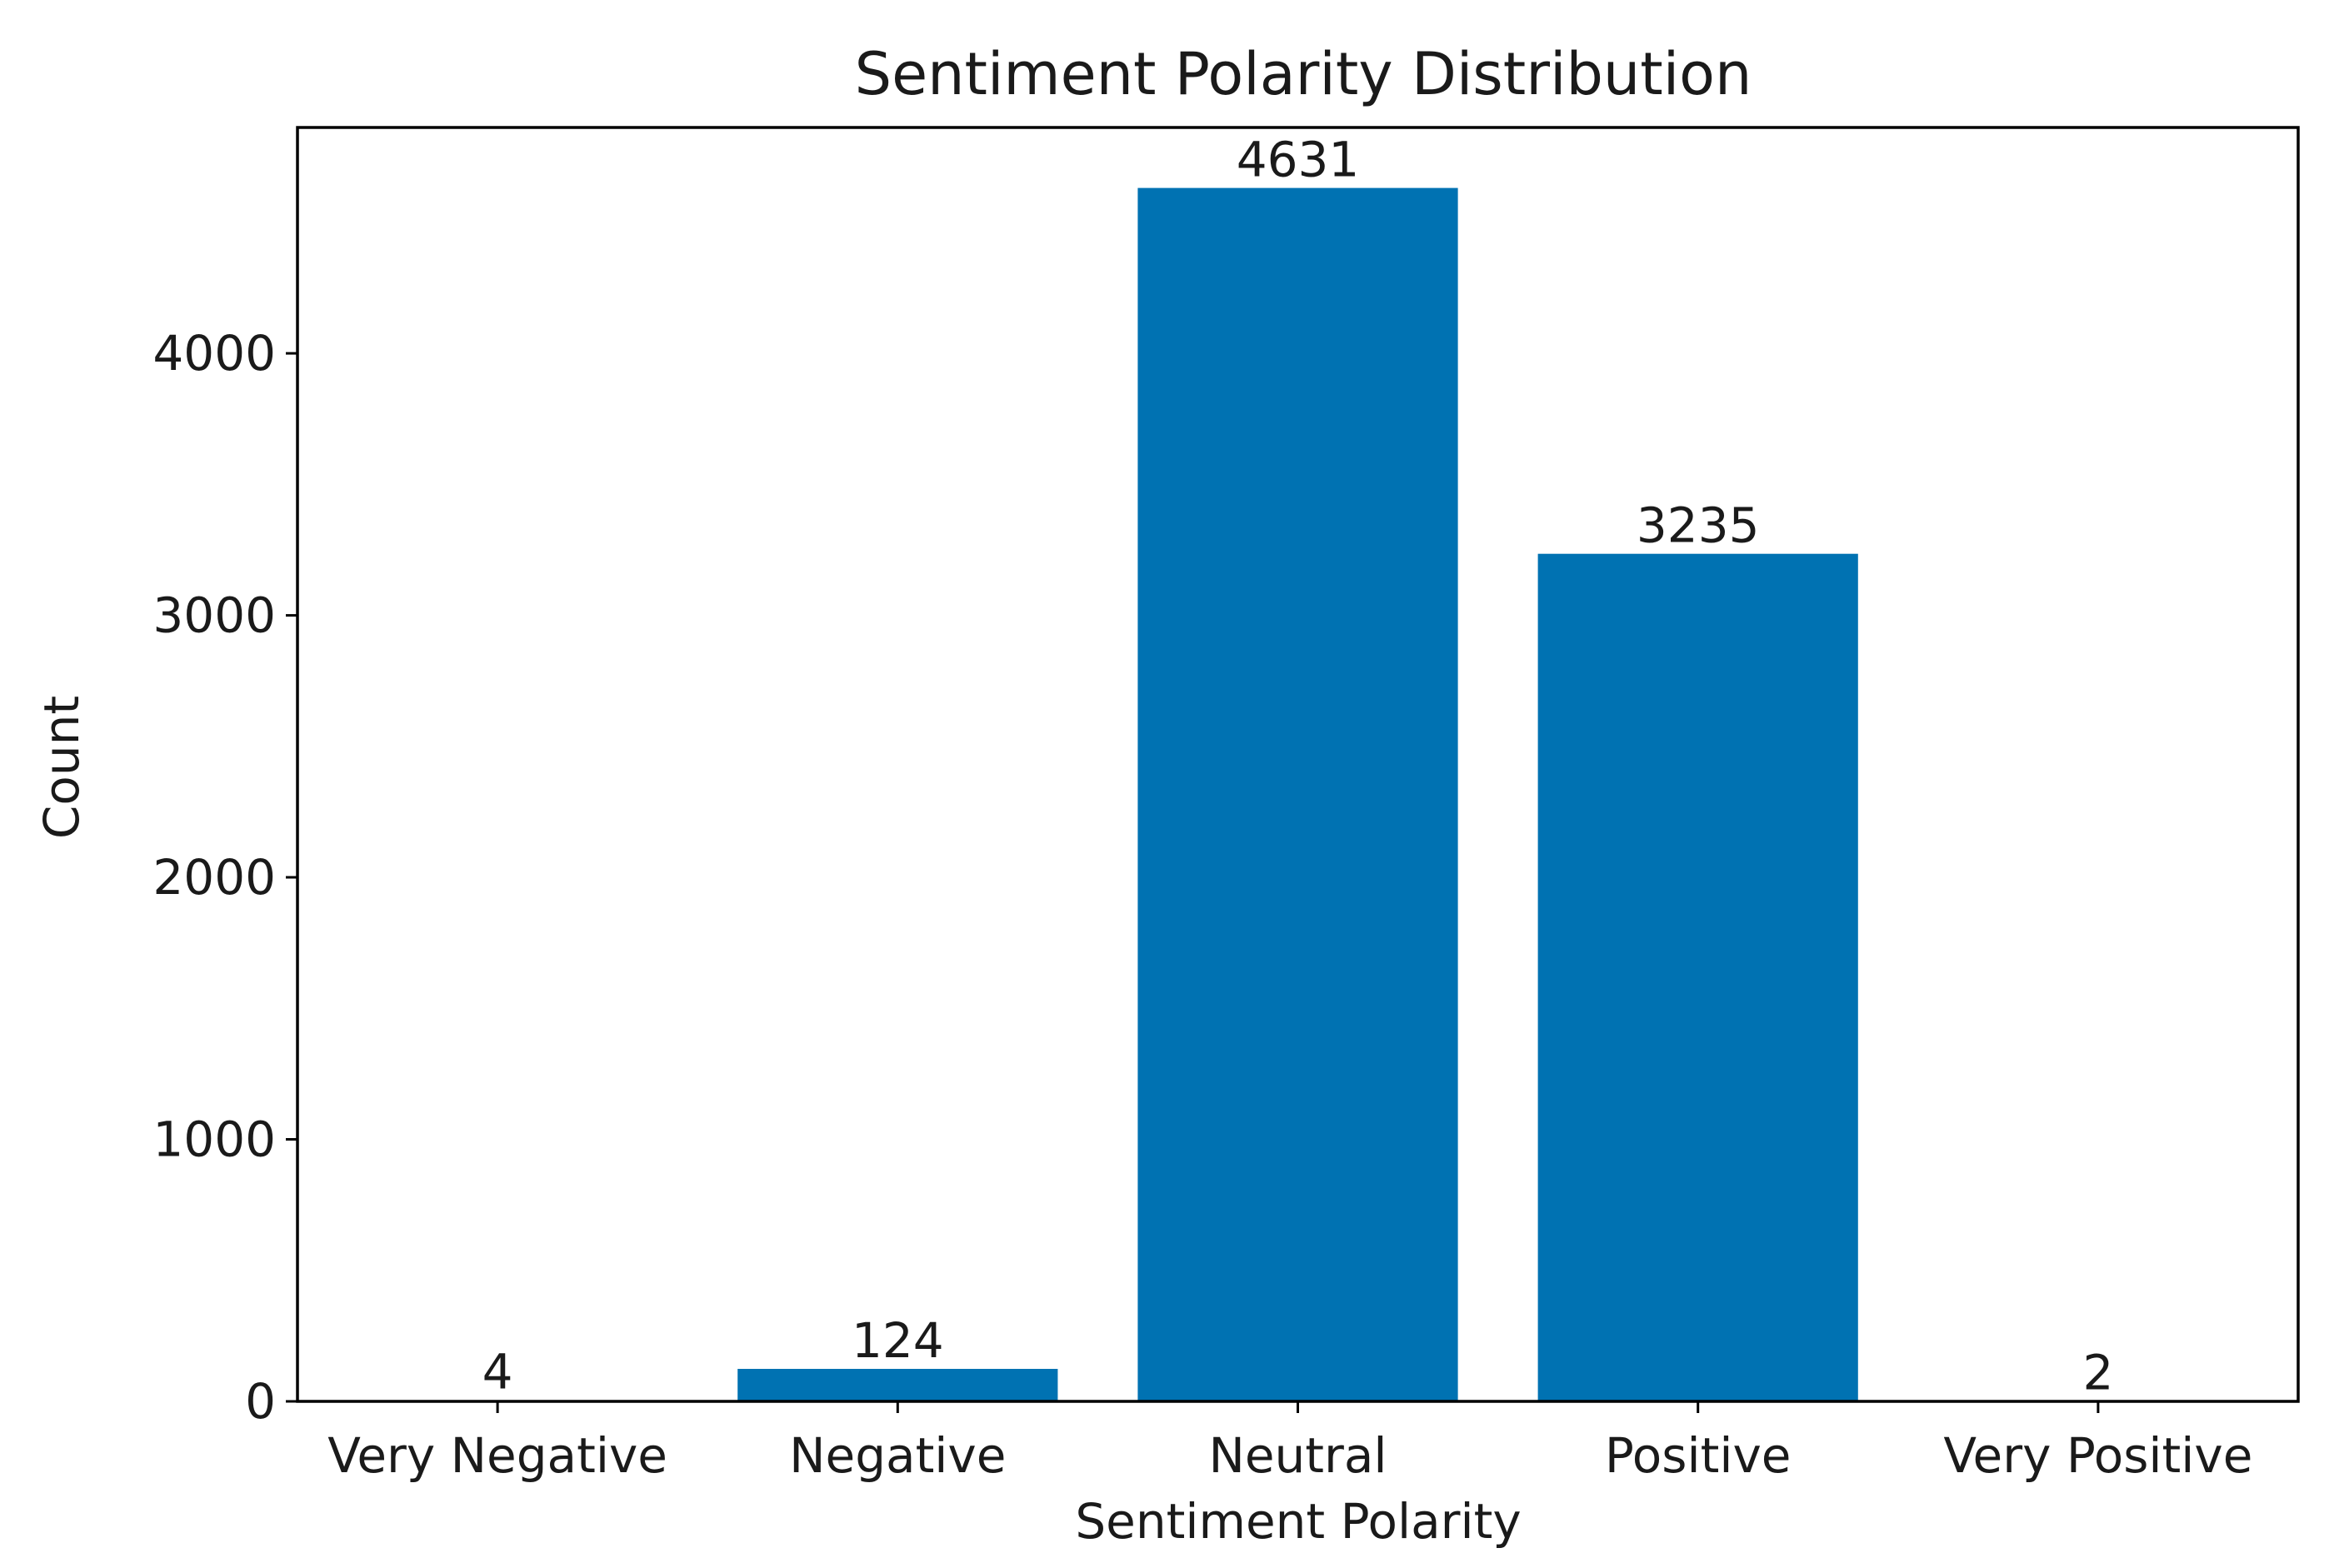  I want to click on x-axis-label: Sentiment Polarity, so click(1298, 1521).